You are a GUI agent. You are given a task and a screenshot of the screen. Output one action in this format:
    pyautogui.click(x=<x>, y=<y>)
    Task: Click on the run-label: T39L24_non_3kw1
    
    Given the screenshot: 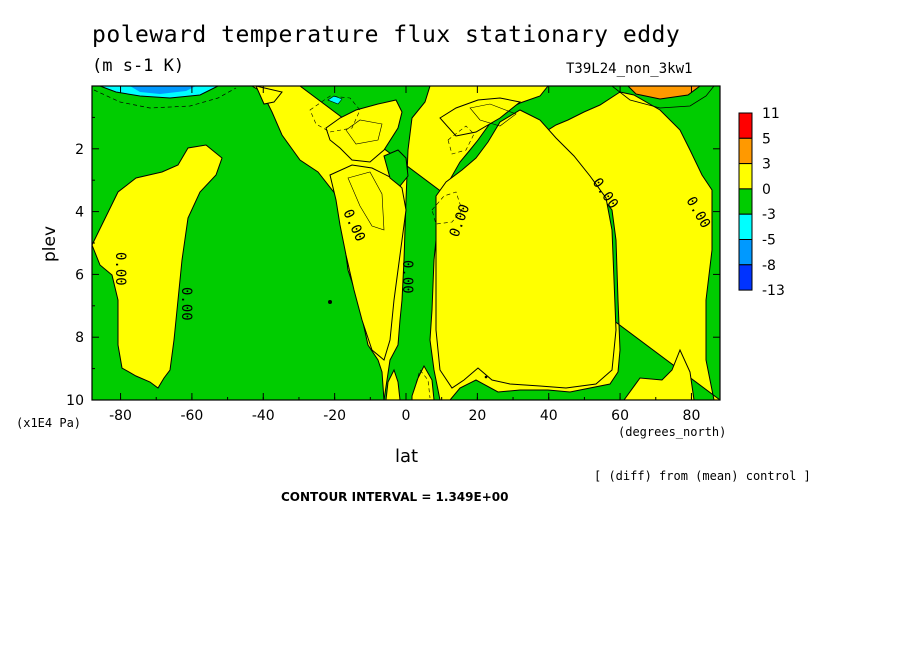 What is the action you would take?
    pyautogui.click(x=629, y=69)
    